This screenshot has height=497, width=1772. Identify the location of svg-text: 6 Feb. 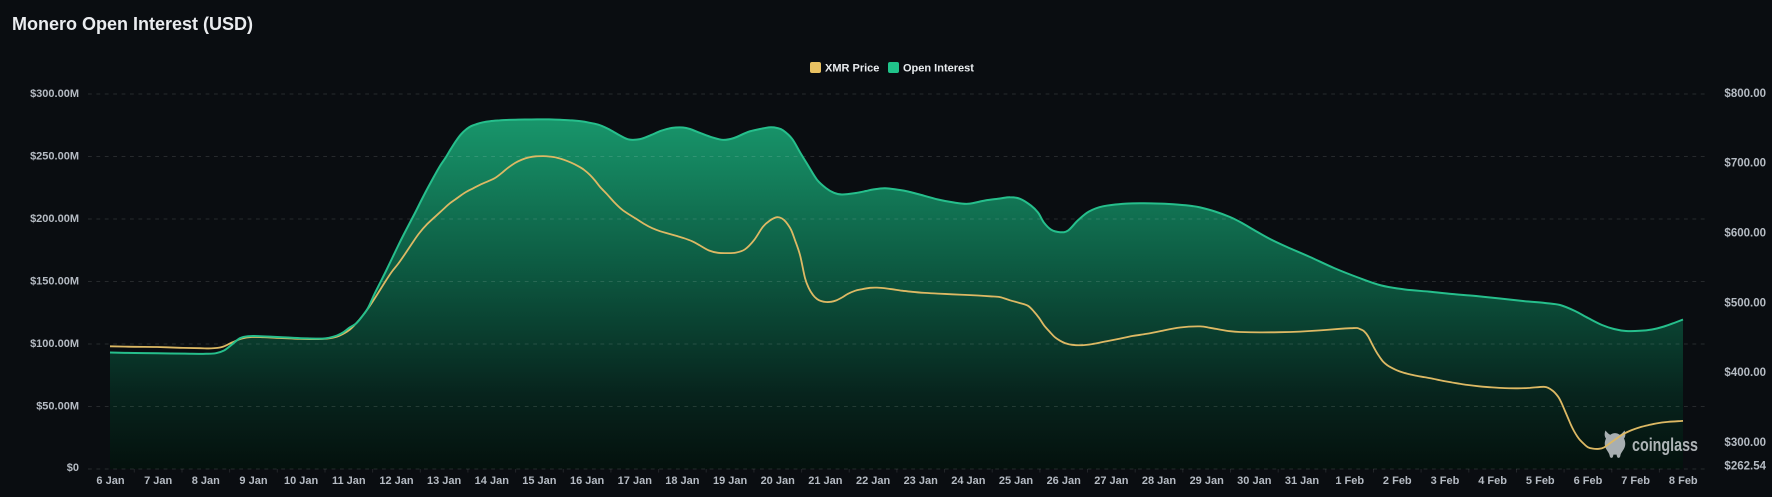
(1588, 481).